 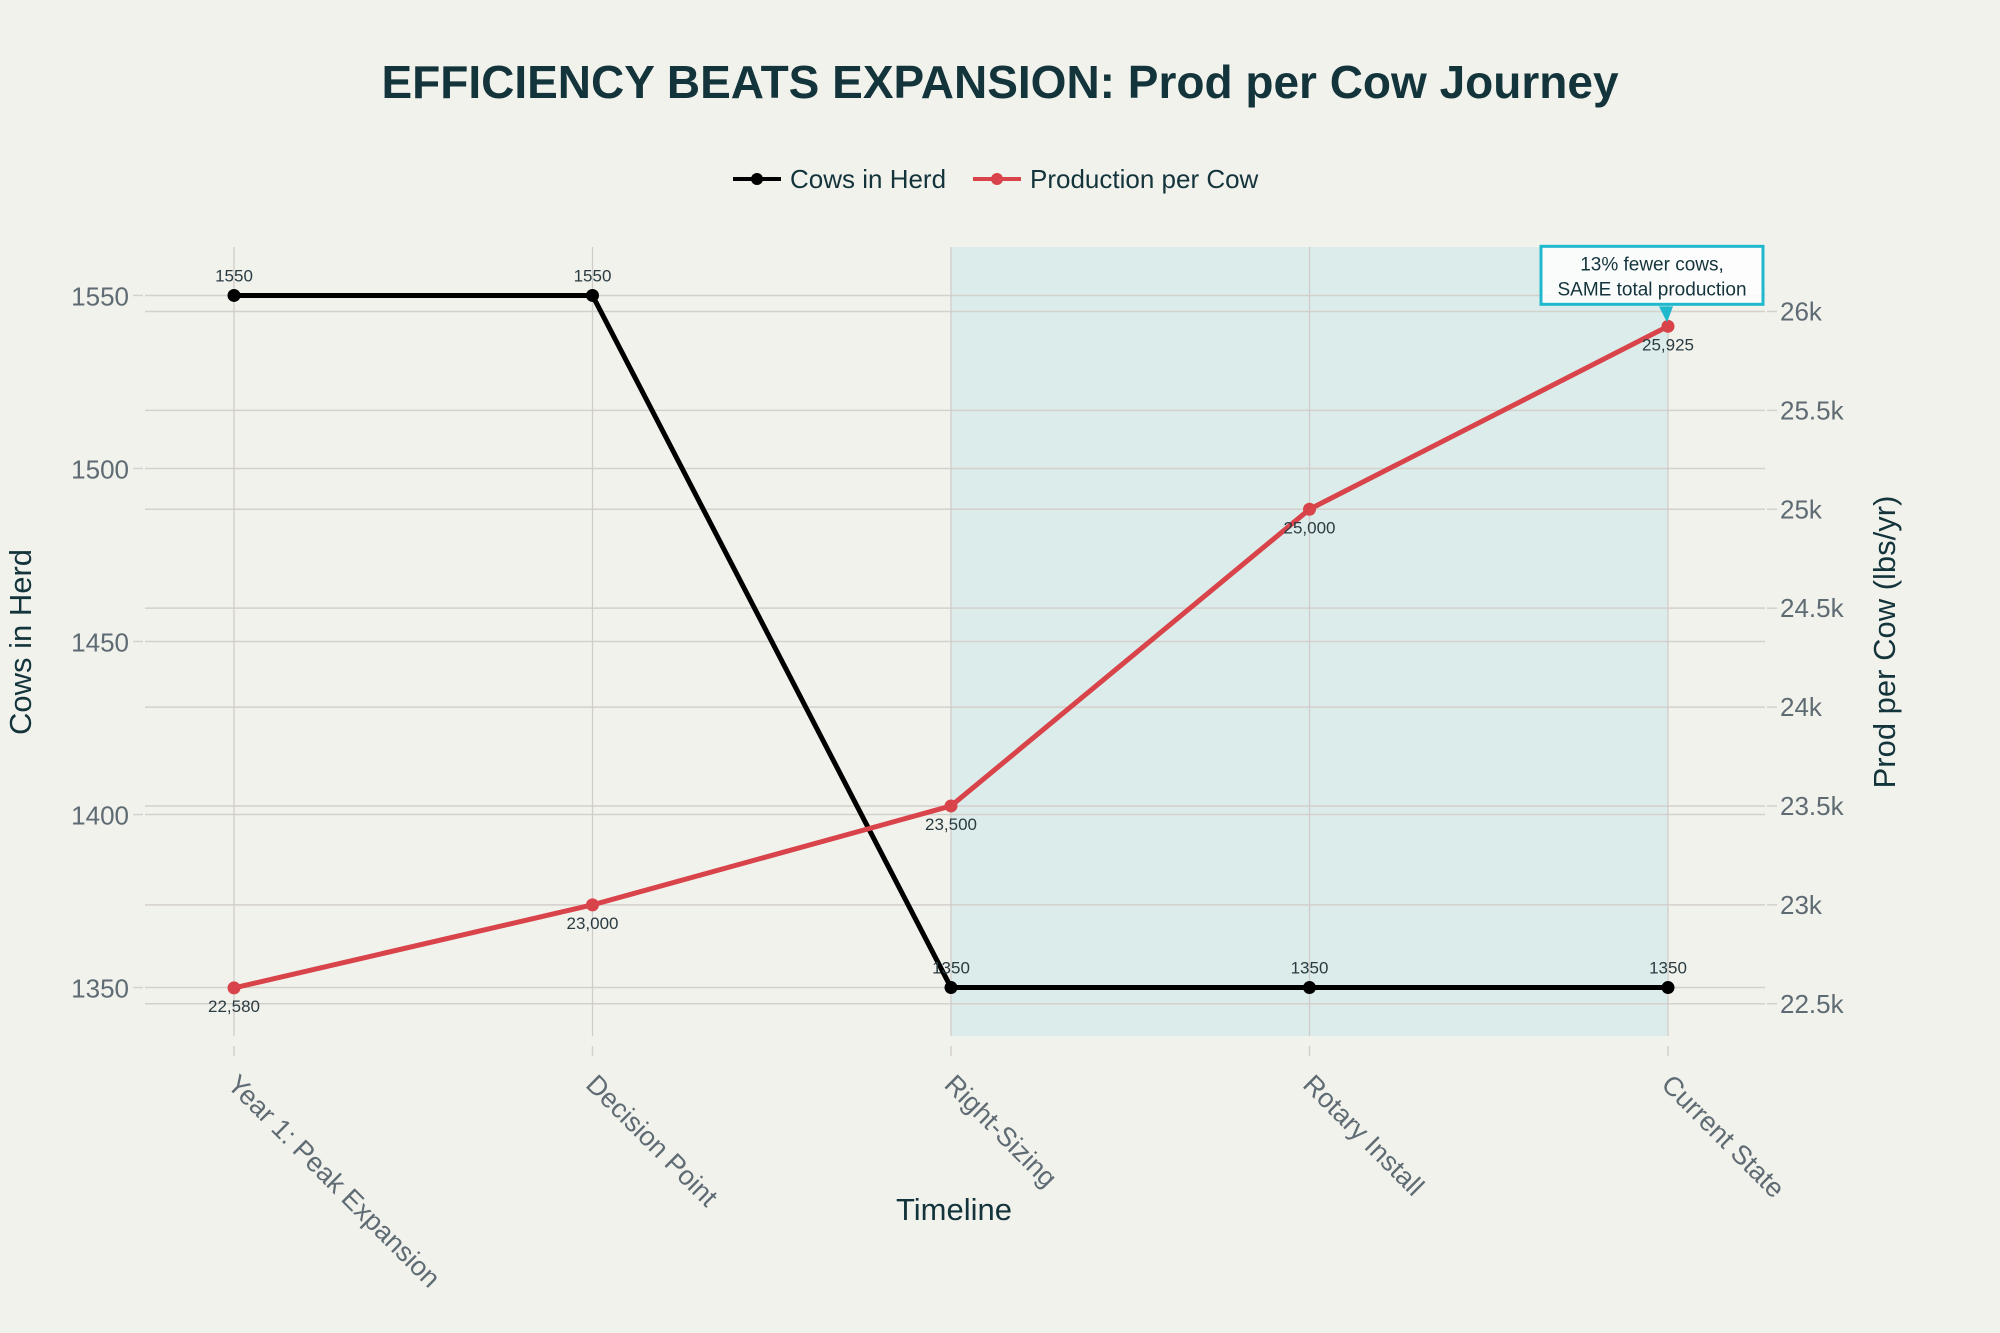 I want to click on data-label-production: 25,000, so click(x=1310, y=527).